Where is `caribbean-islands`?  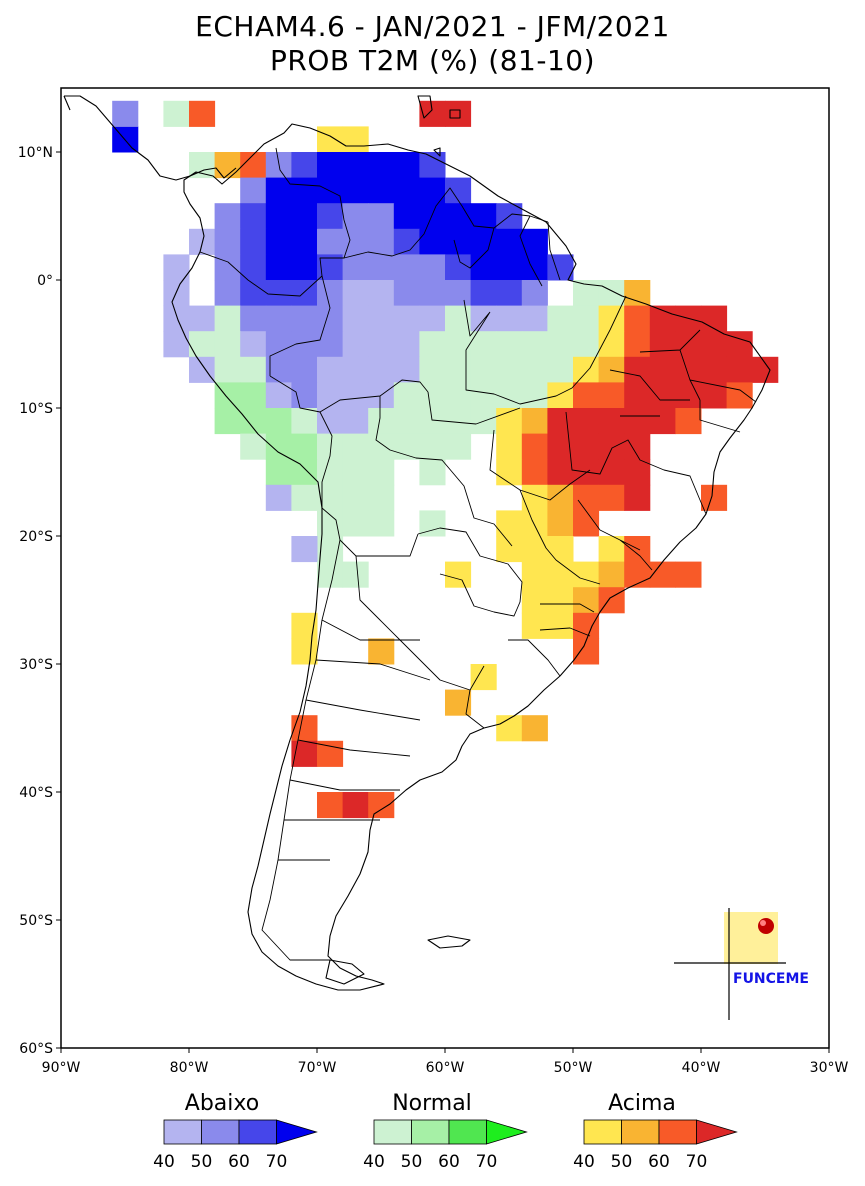 caribbean-islands is located at coordinates (439, 126).